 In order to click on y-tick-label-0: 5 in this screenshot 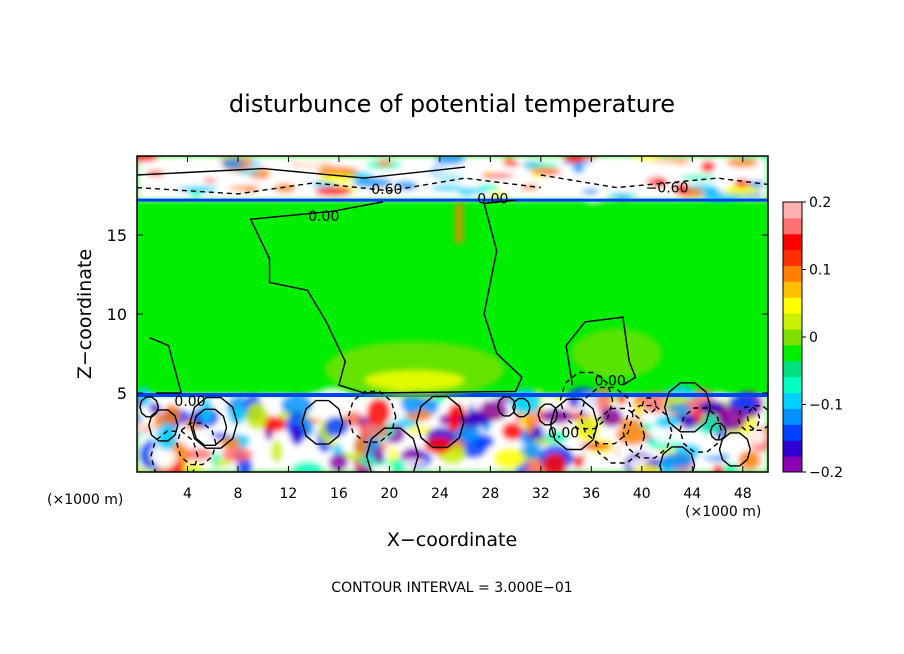, I will do `click(122, 393)`.